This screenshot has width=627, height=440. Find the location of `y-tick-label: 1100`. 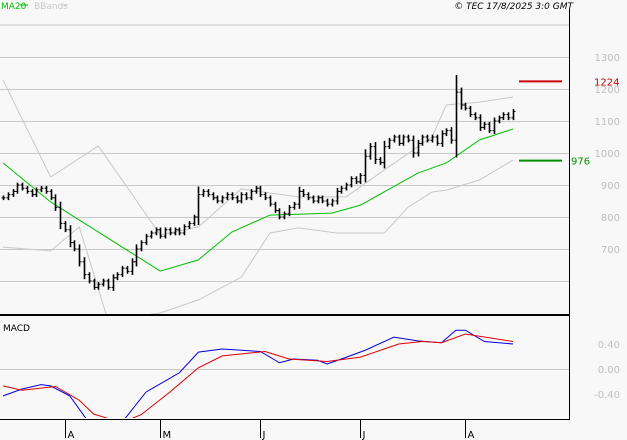

y-tick-label: 1100 is located at coordinates (607, 122).